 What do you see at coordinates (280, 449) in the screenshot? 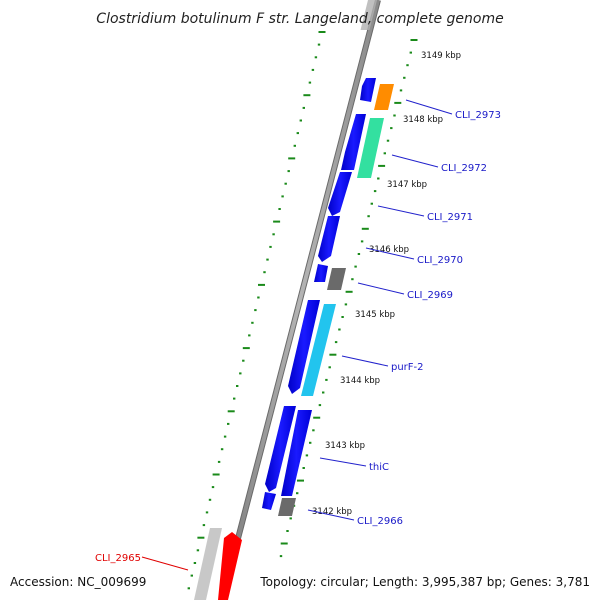
I see `gene-thic-feature` at bounding box center [280, 449].